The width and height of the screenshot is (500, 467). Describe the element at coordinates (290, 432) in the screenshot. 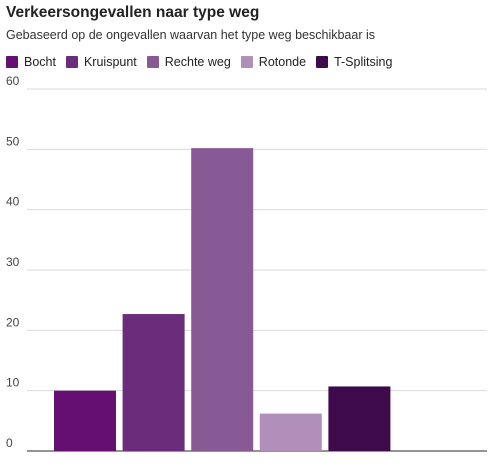

I see `bar-rotonde` at that location.